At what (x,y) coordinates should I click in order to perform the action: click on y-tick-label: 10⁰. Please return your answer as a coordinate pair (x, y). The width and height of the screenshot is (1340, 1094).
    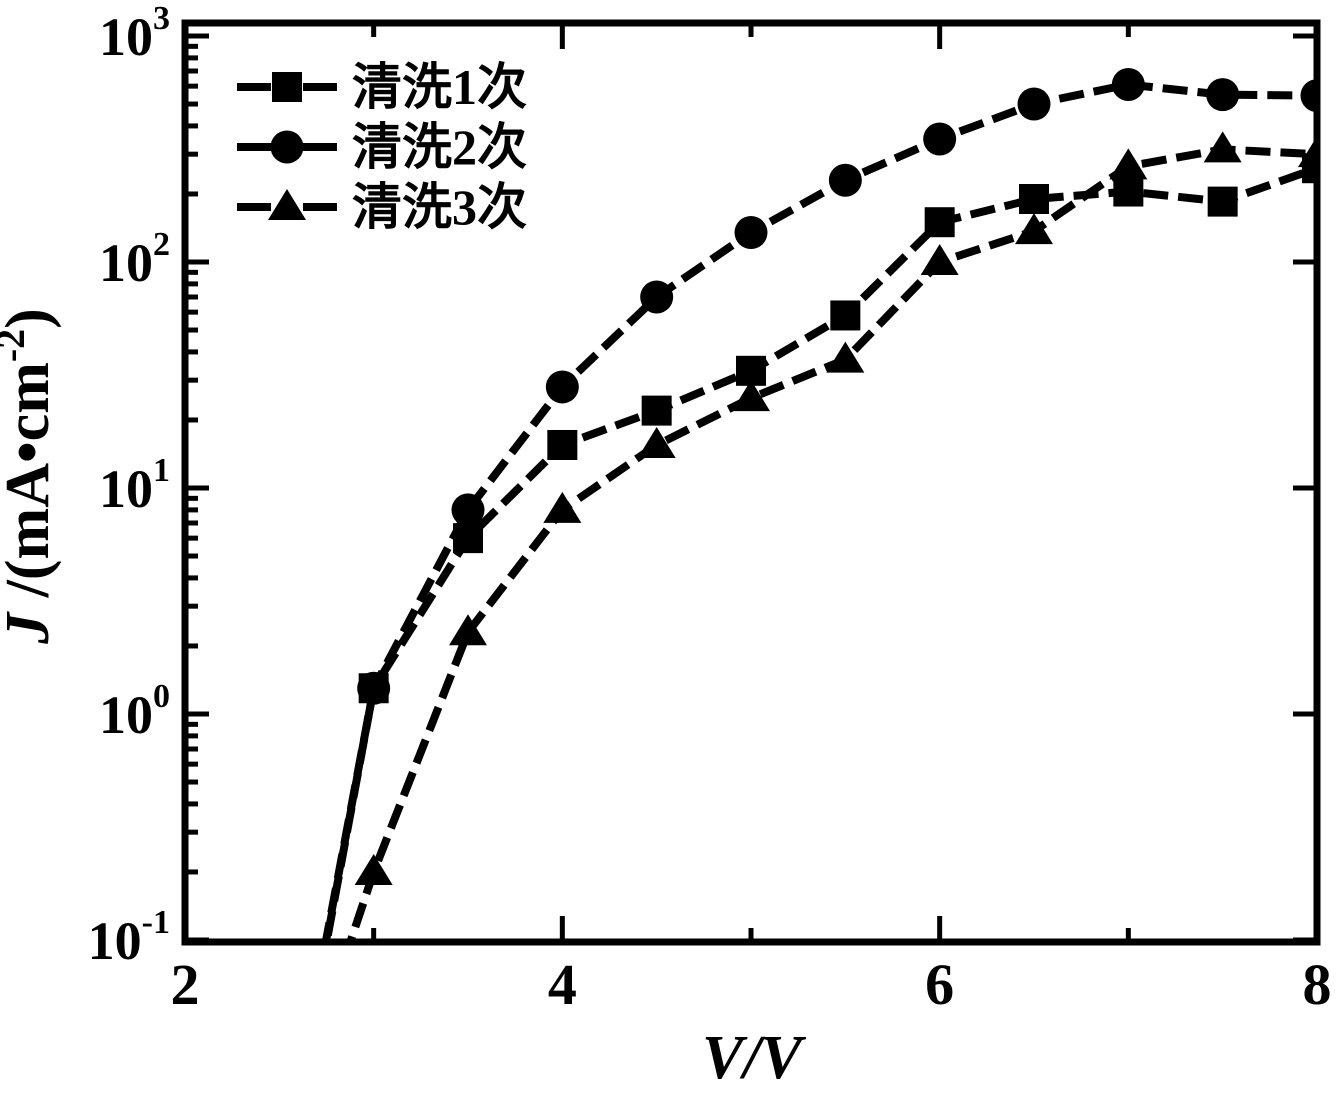
    Looking at the image, I should click on (134, 711).